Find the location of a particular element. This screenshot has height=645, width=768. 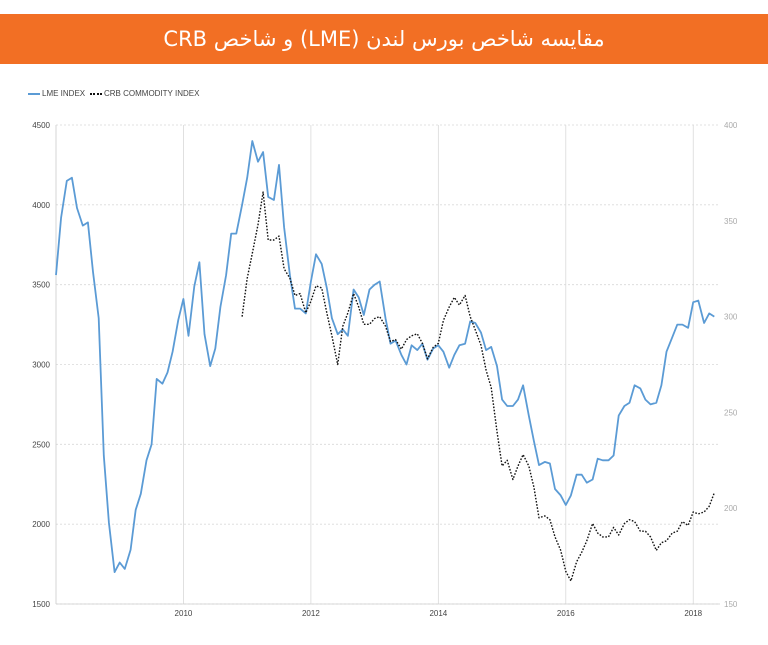

title-banner: مقایسه شاخص بورس لندن (LME) و شاخص CRB is located at coordinates (384, 39).